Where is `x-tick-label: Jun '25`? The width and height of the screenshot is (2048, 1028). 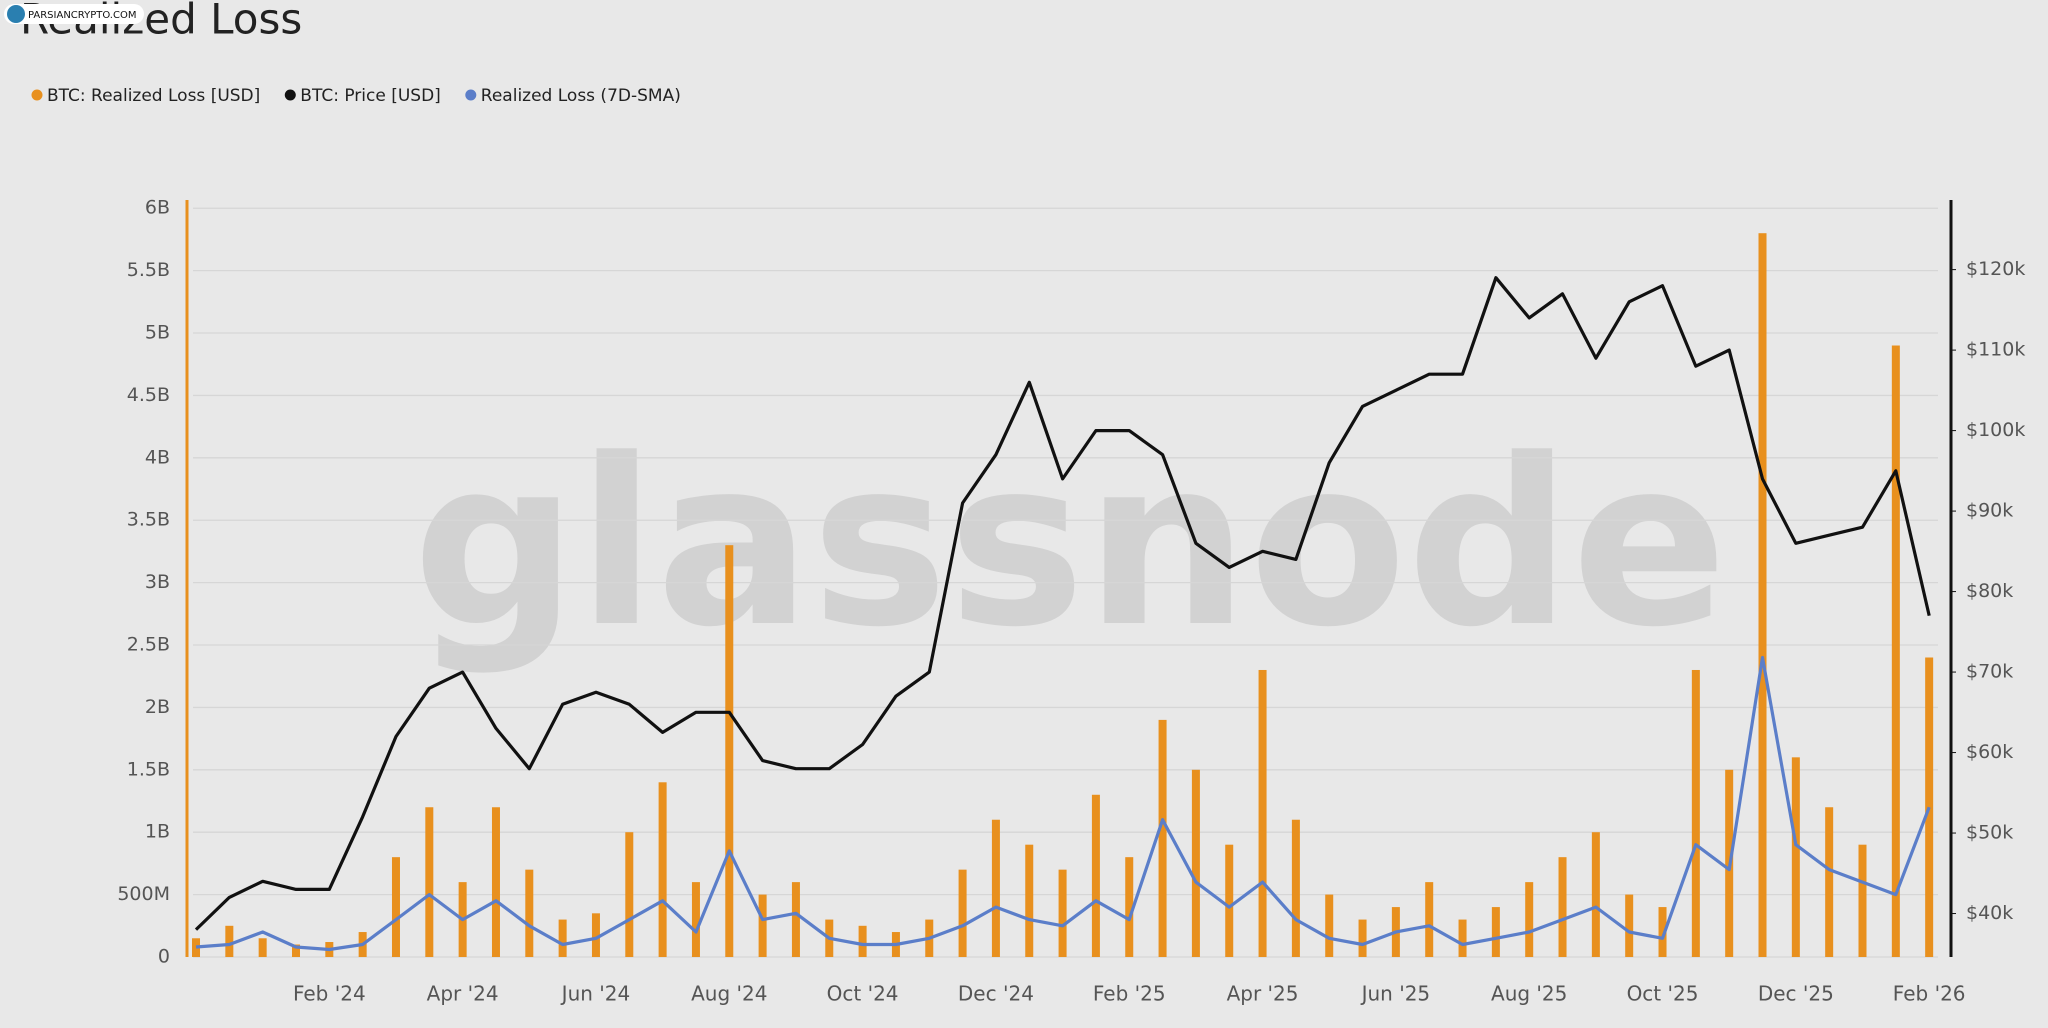 x-tick-label: Jun '25 is located at coordinates (1395, 994).